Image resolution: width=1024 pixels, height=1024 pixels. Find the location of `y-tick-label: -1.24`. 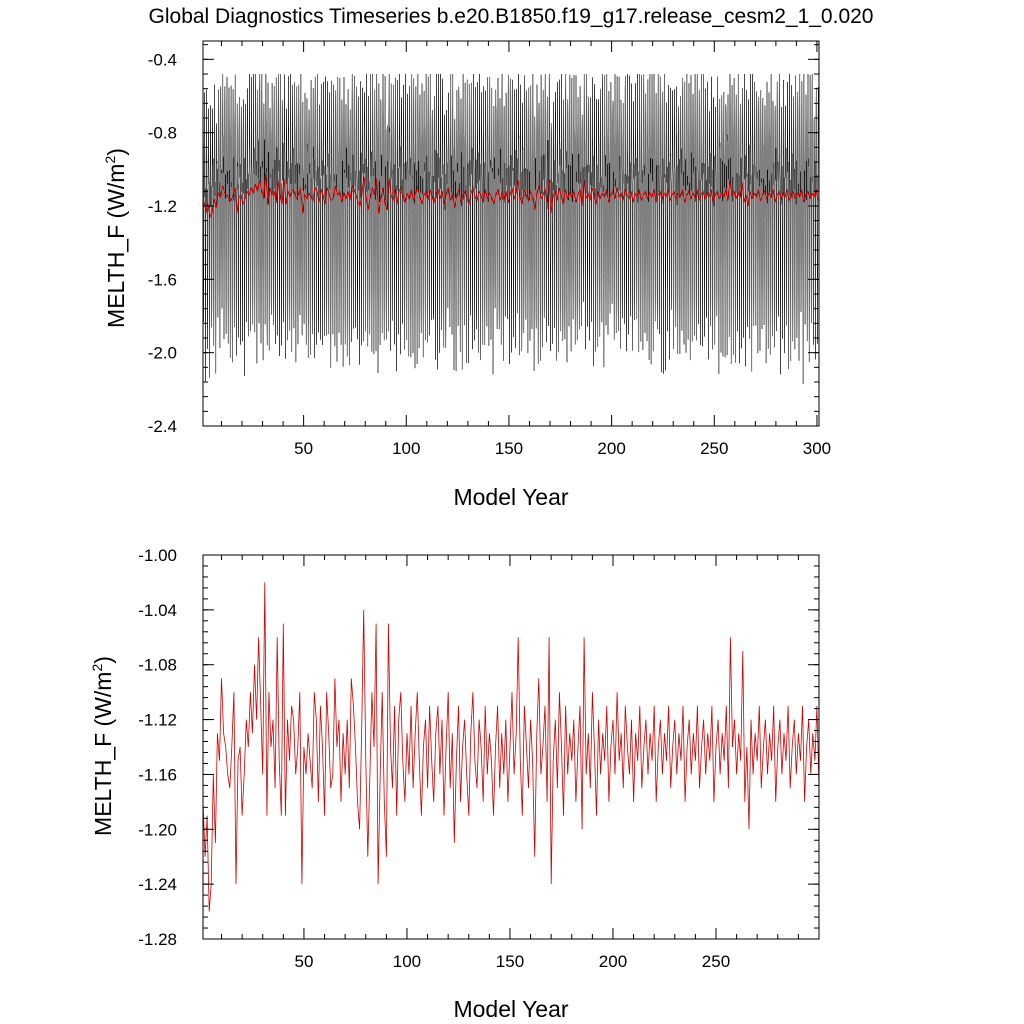

y-tick-label: -1.24 is located at coordinates (157, 884).